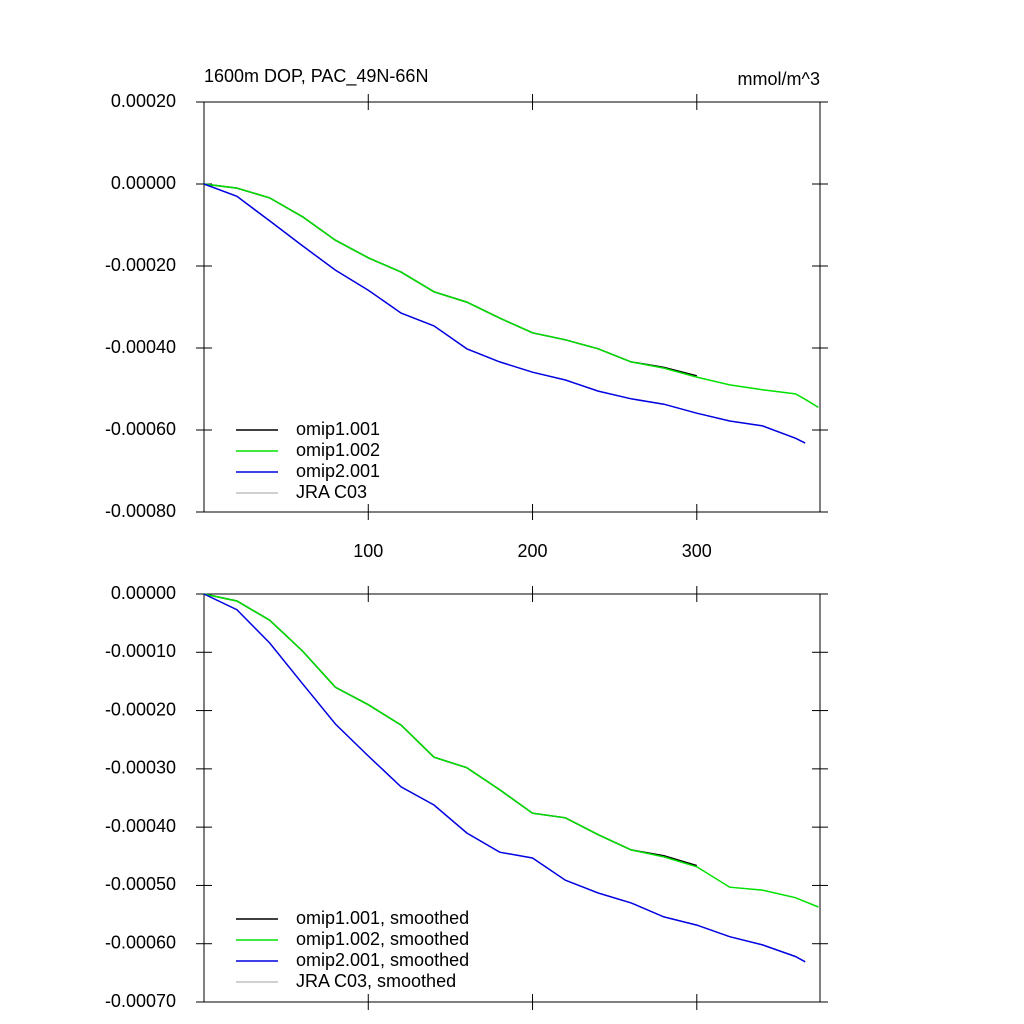 Image resolution: width=1024 pixels, height=1024 pixels. I want to click on legend-label: omip1.001, smoothed, so click(382, 918).